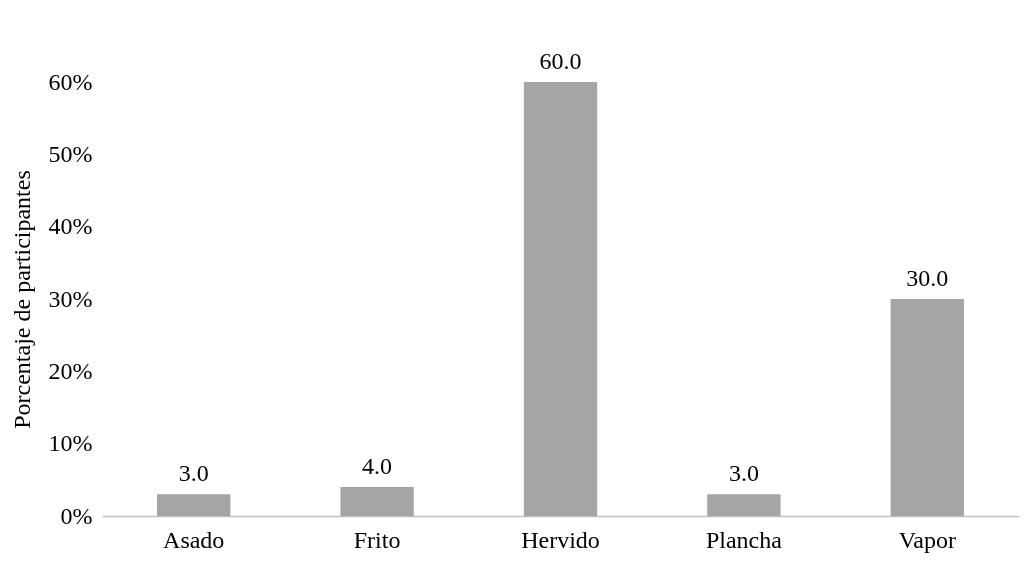  I want to click on y-axis-title: Porcentaje de participantes, so click(21, 299).